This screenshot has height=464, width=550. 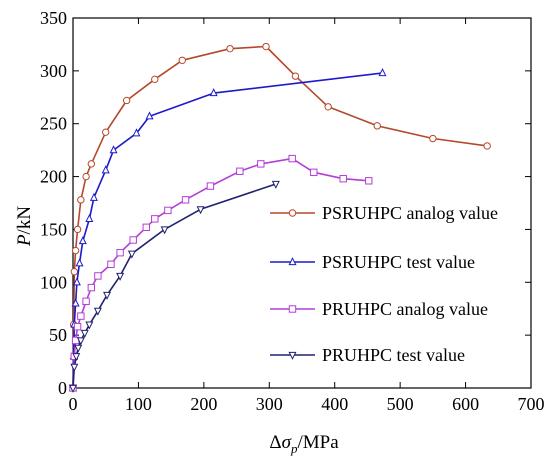 What do you see at coordinates (62, 388) in the screenshot?
I see `y-tick-label: 0` at bounding box center [62, 388].